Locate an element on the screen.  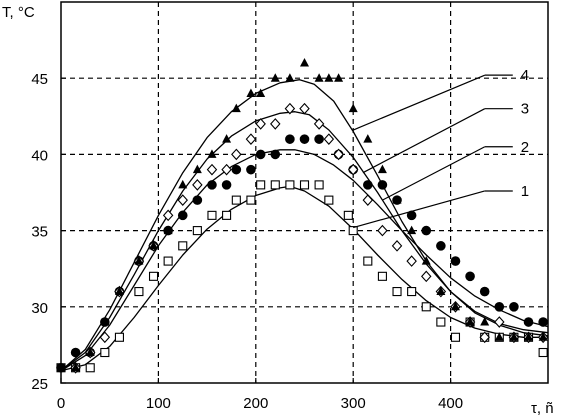
annotation-2-leader is located at coordinates (434, 173).